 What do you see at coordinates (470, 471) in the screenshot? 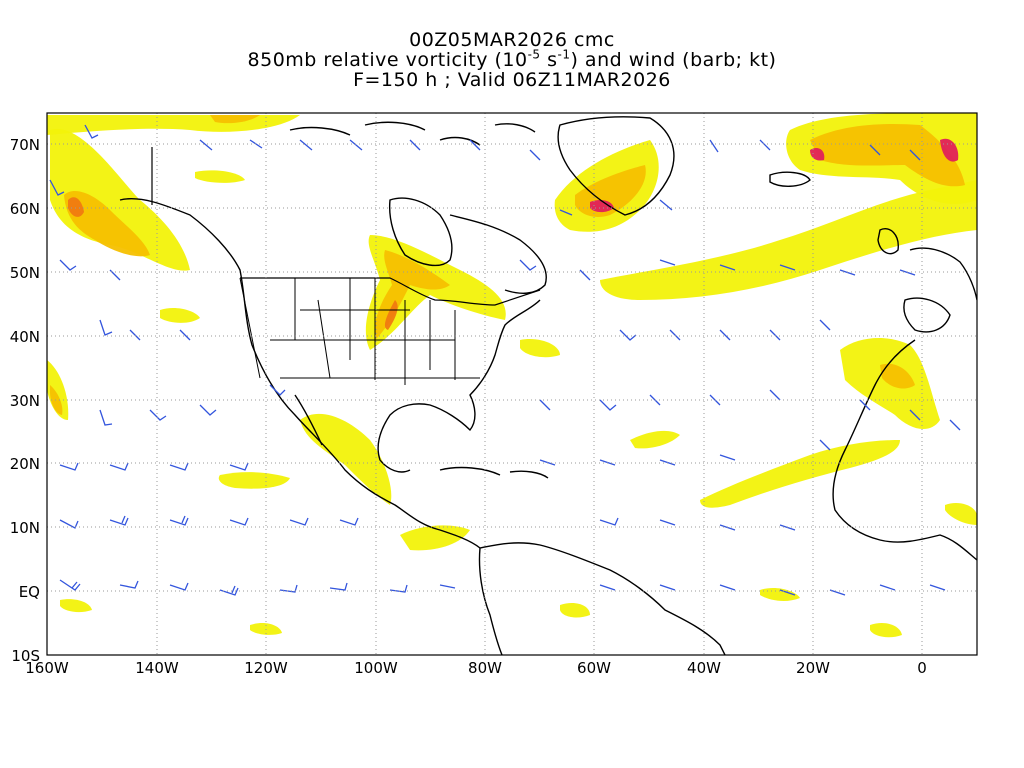
I see `coast-cuba` at bounding box center [470, 471].